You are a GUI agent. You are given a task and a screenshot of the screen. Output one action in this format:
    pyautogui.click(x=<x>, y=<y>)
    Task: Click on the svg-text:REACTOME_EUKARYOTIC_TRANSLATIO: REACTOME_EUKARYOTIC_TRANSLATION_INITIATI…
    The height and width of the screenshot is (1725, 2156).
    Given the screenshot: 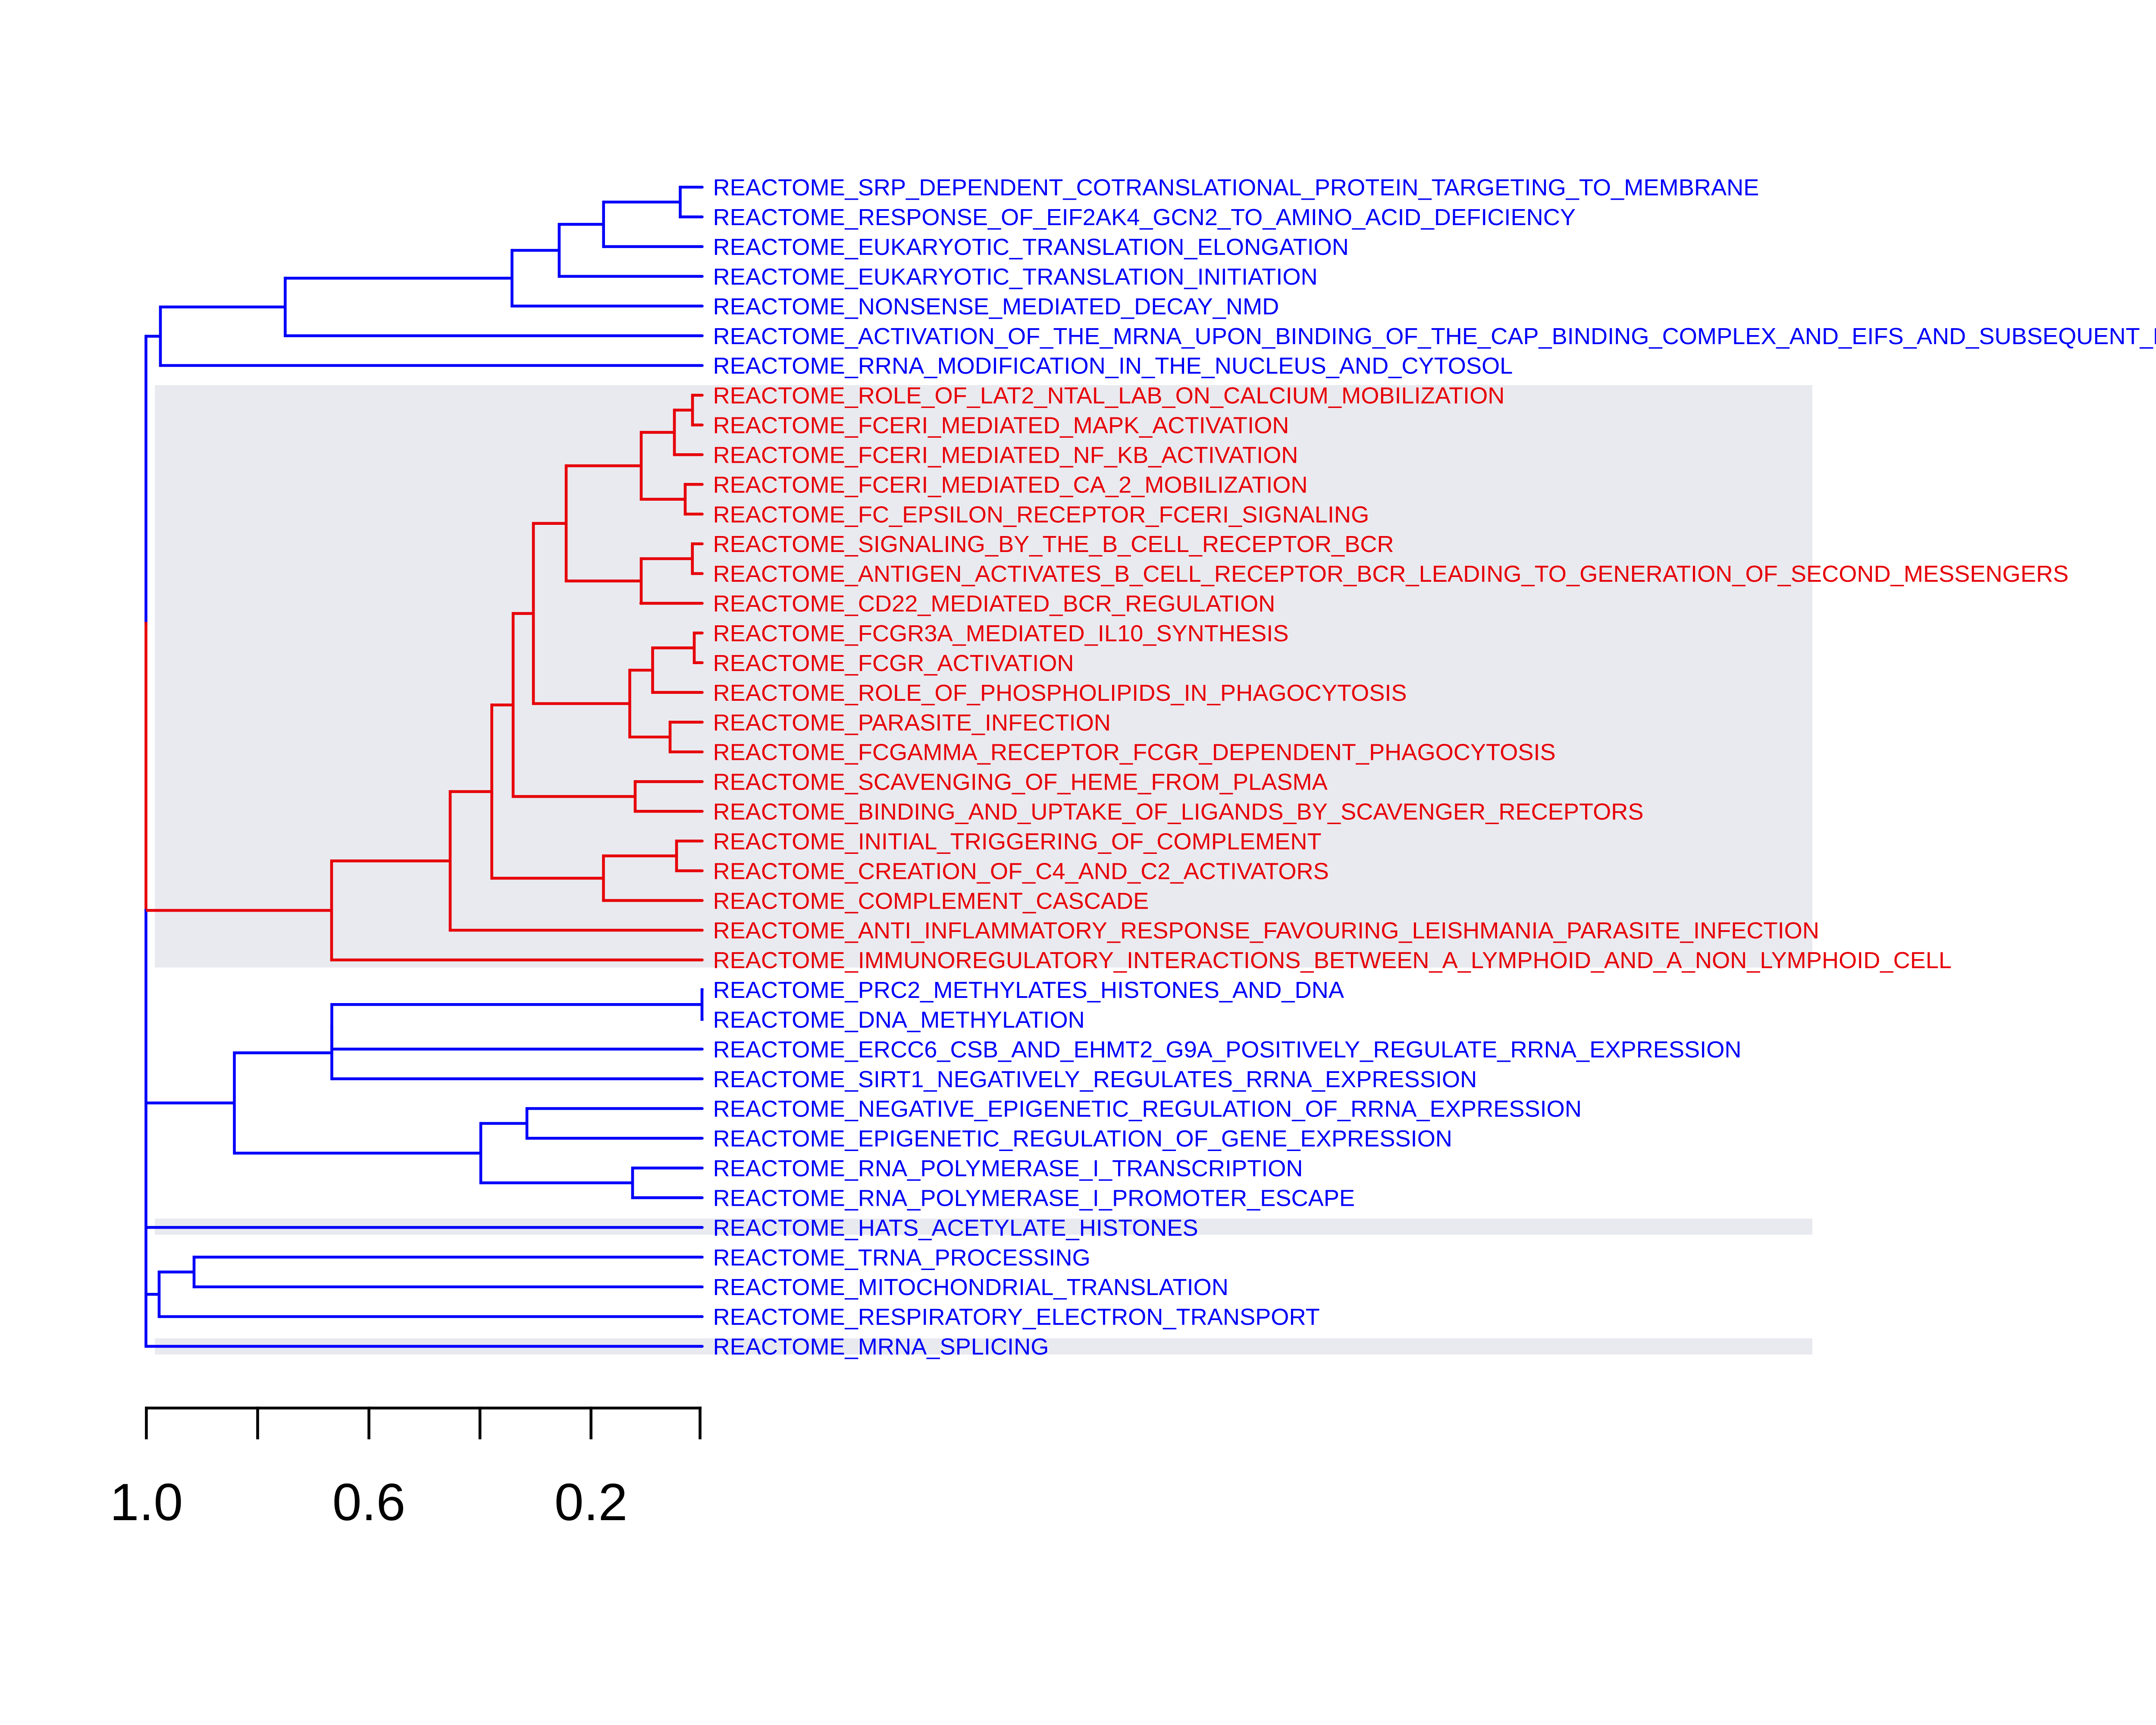 What is the action you would take?
    pyautogui.click(x=1015, y=277)
    